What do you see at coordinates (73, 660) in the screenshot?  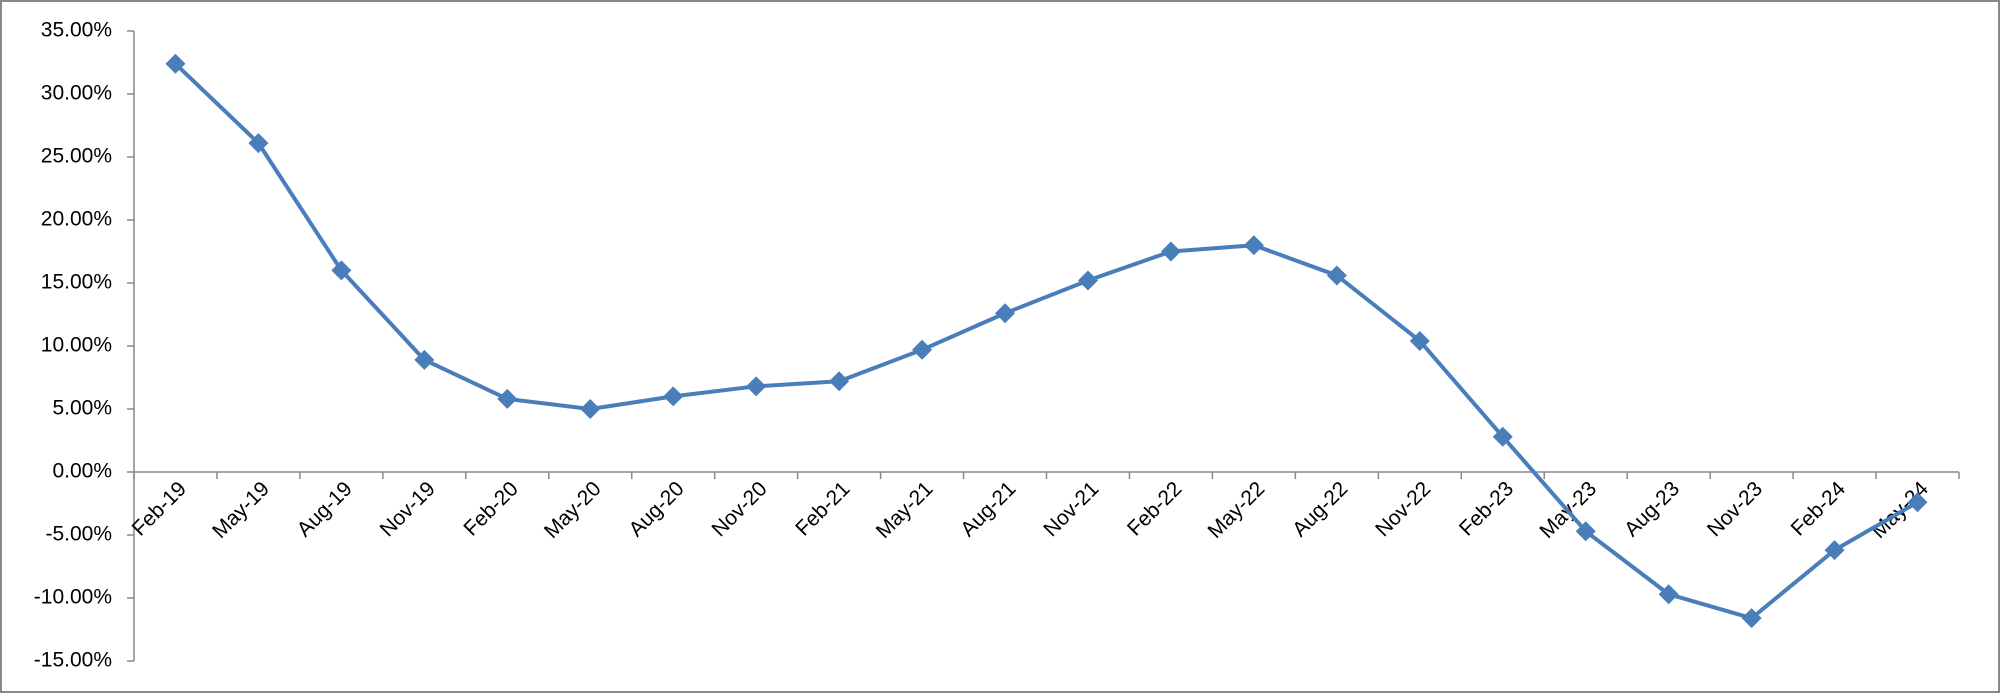 I see `y-tick-label: -15.00%` at bounding box center [73, 660].